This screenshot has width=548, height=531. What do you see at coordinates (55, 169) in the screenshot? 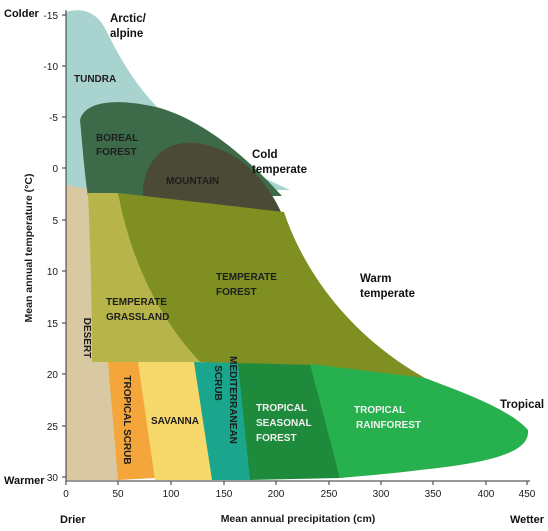
I see `y-tick-label: 0` at bounding box center [55, 169].